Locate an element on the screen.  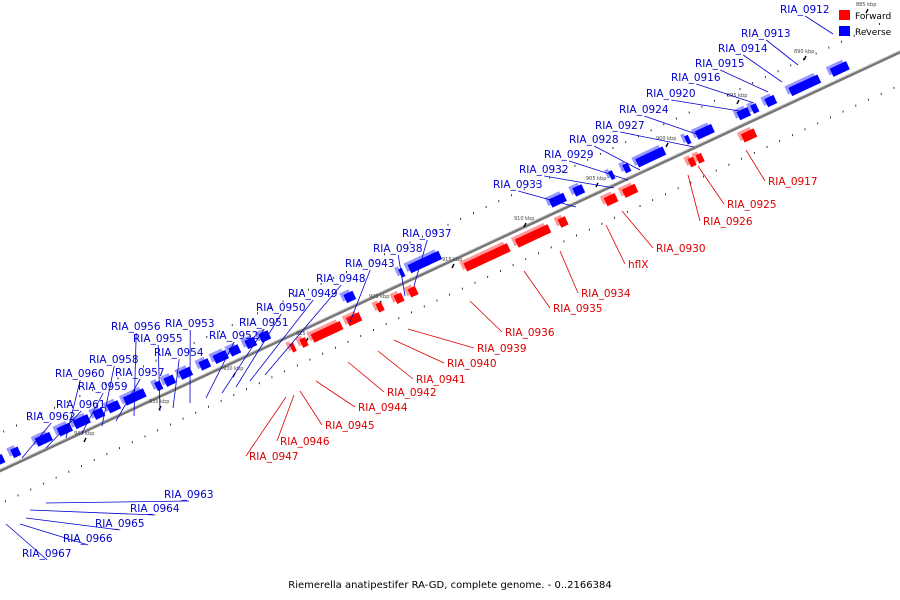
rev-gene-label: RIA_0958 is located at coordinates (114, 360).